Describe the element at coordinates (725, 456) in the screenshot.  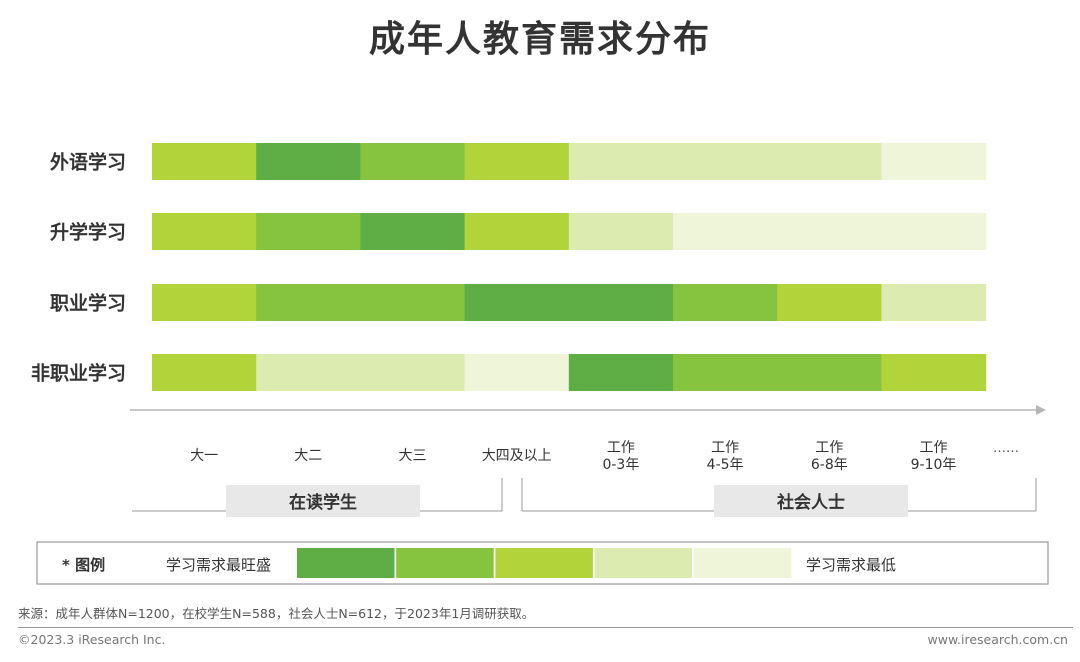
I see `column-label: 工作 4-5年` at that location.